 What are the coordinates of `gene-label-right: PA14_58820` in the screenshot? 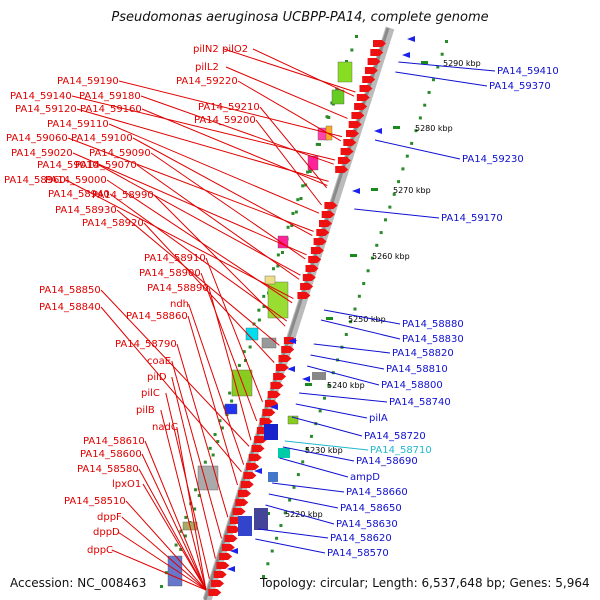 It's located at (423, 353).